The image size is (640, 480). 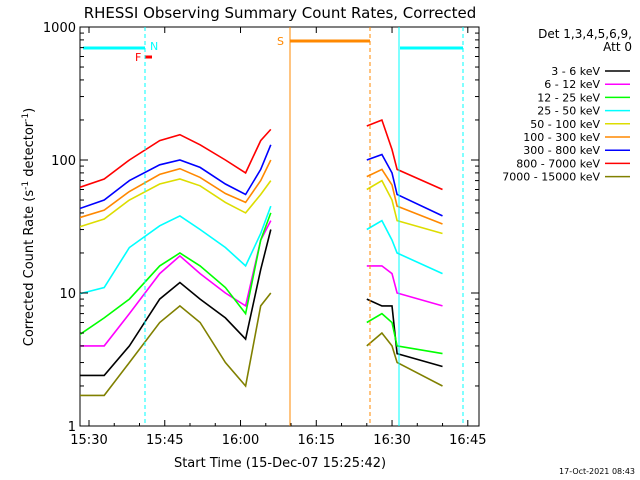 What do you see at coordinates (67, 294) in the screenshot?
I see `y-tick-label-1: 10` at bounding box center [67, 294].